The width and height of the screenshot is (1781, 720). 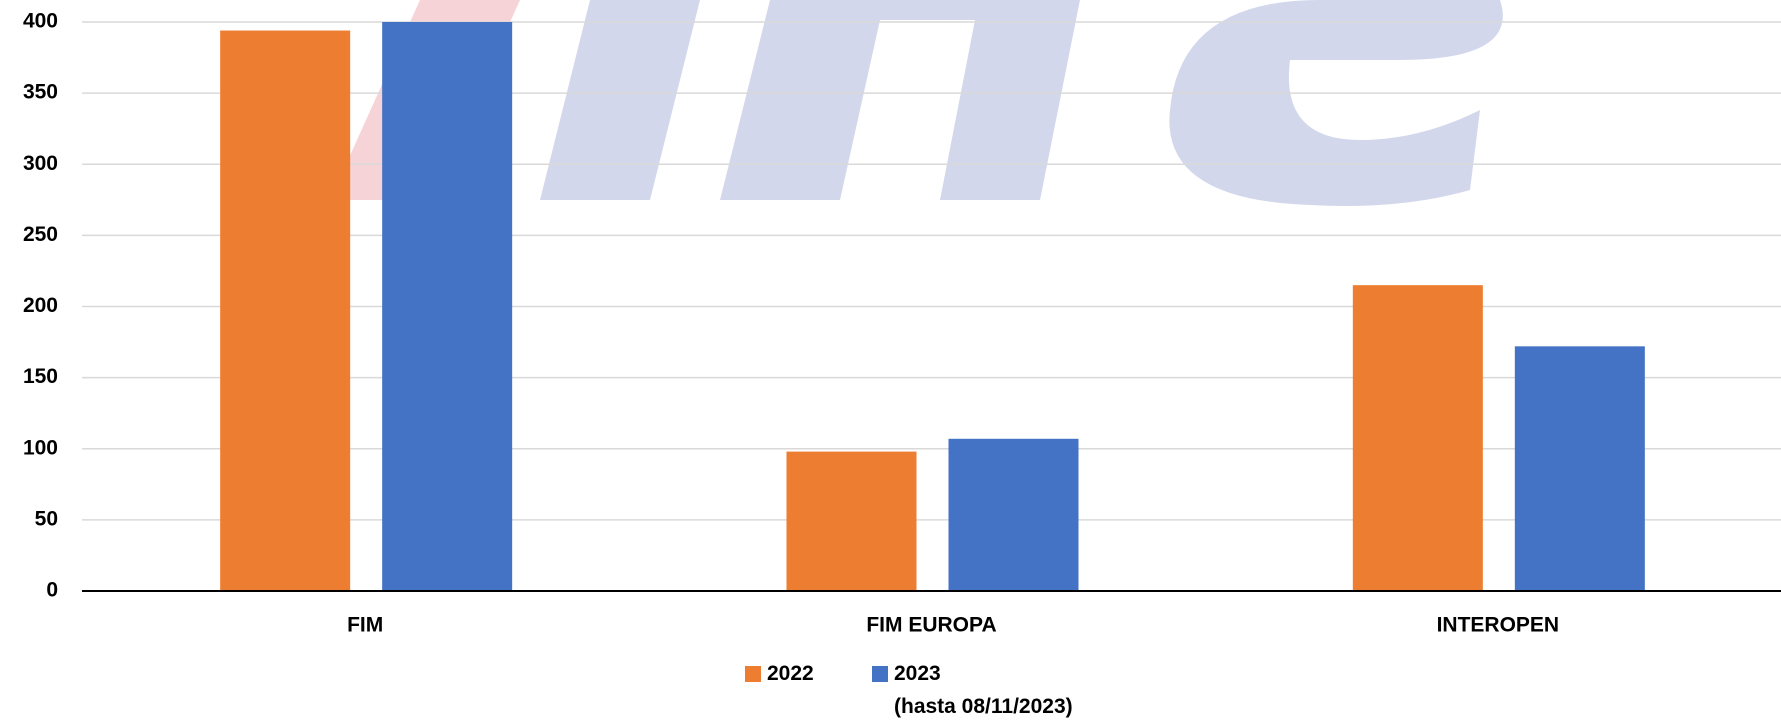 I want to click on legend-line: (hasta 08/11/2023), so click(x=983, y=706).